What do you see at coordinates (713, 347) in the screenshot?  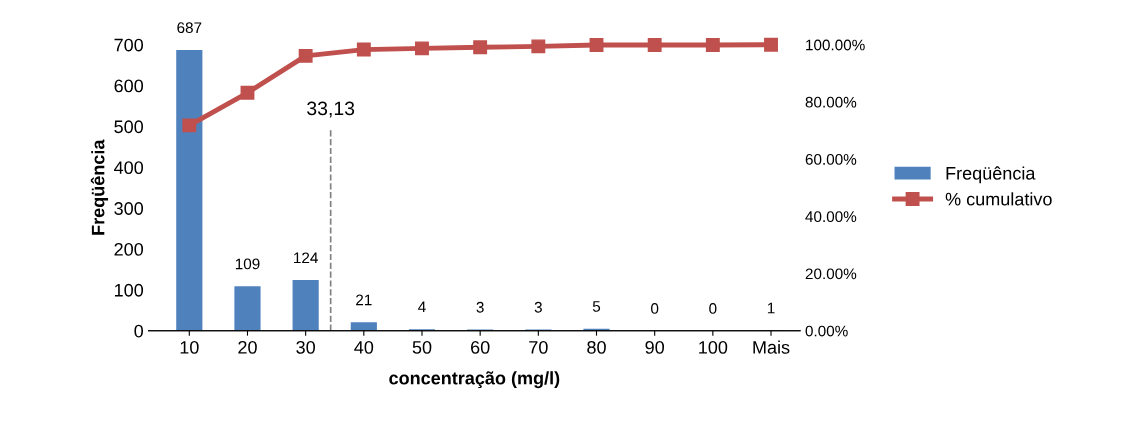 I see `x-tick-label: 100` at bounding box center [713, 347].